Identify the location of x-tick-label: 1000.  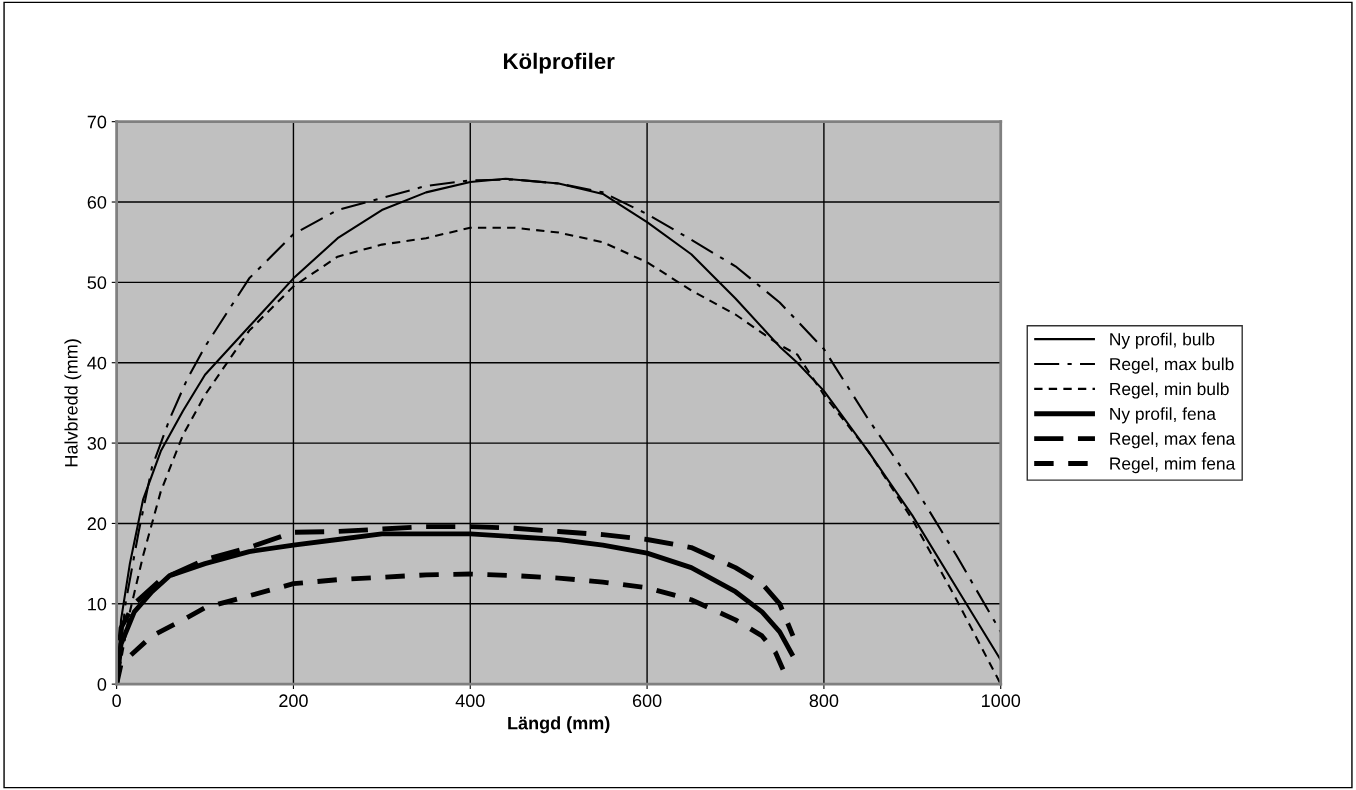
(1001, 701).